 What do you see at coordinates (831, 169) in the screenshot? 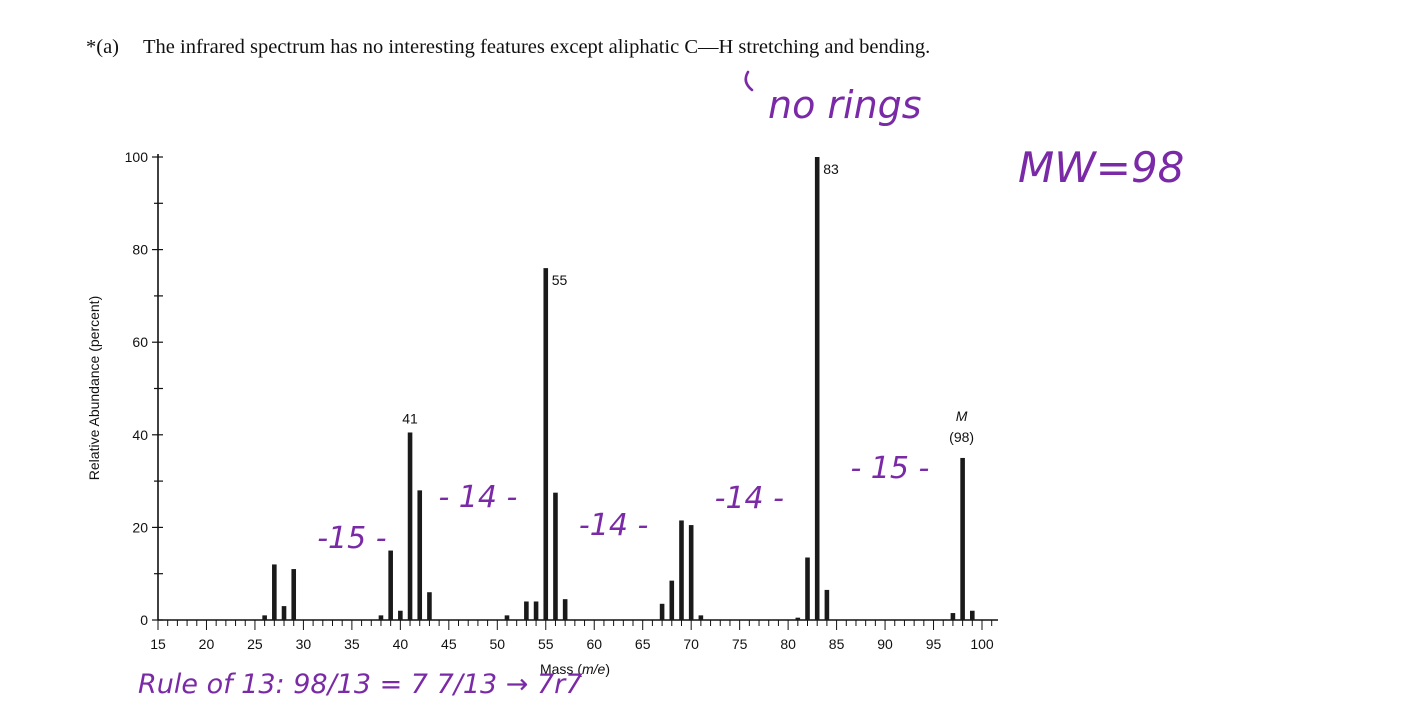
I see `peak-label: 83` at bounding box center [831, 169].